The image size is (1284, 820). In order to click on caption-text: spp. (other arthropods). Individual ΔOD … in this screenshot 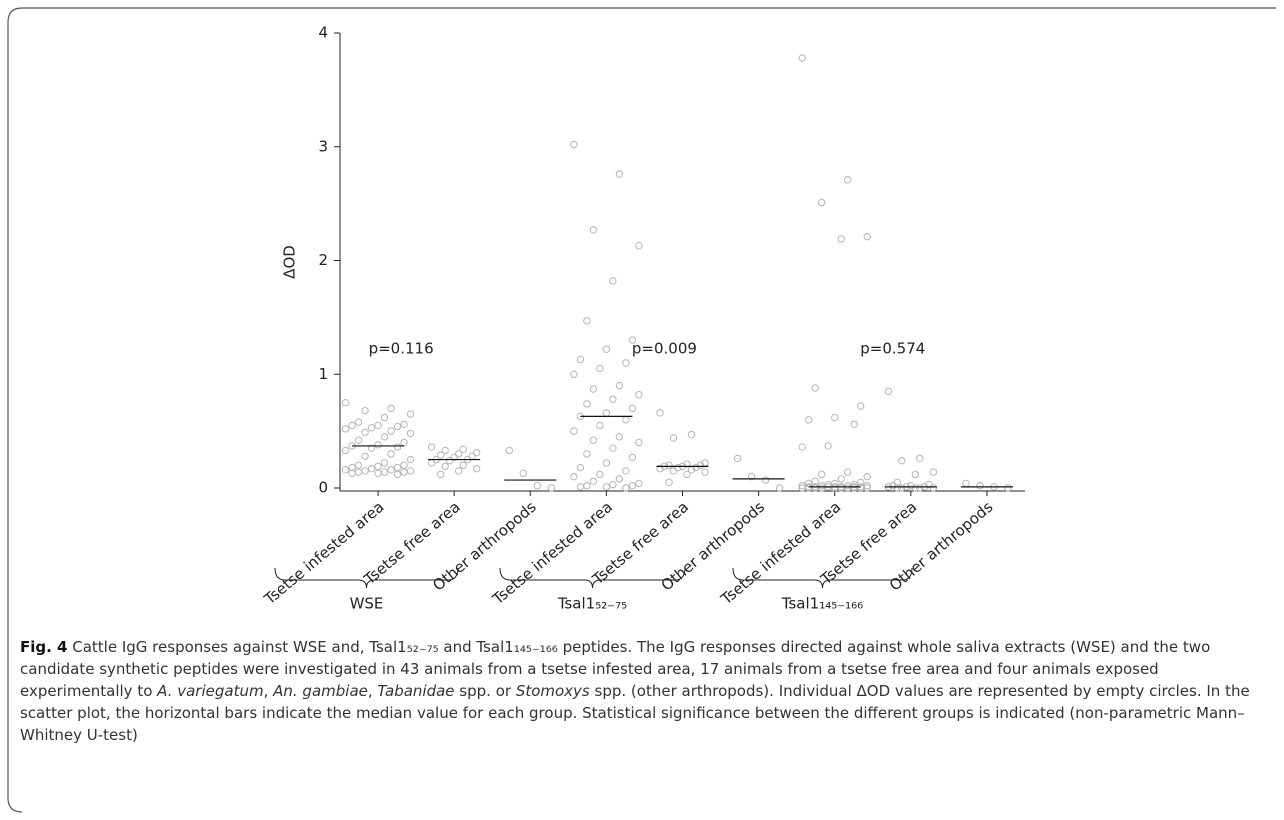, I will do `click(635, 713)`.